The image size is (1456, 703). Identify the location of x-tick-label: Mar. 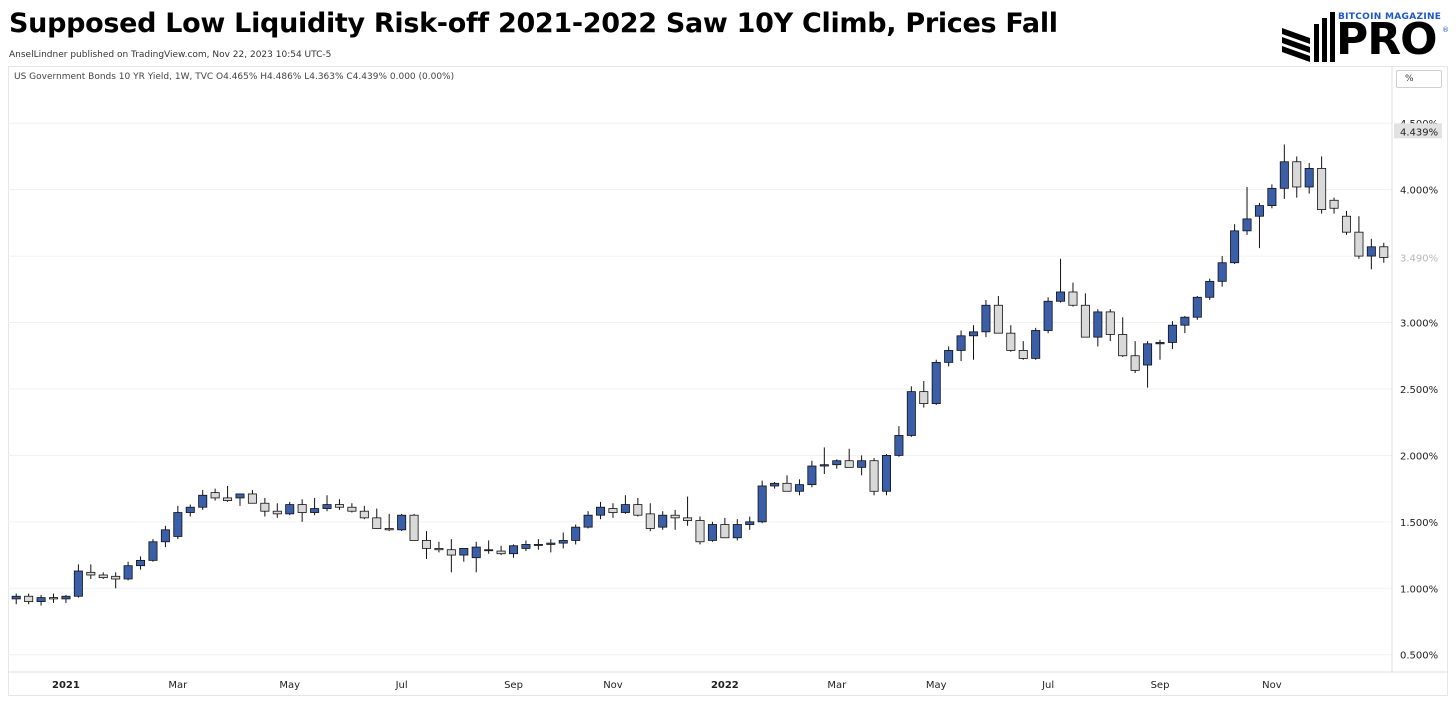
(837, 685).